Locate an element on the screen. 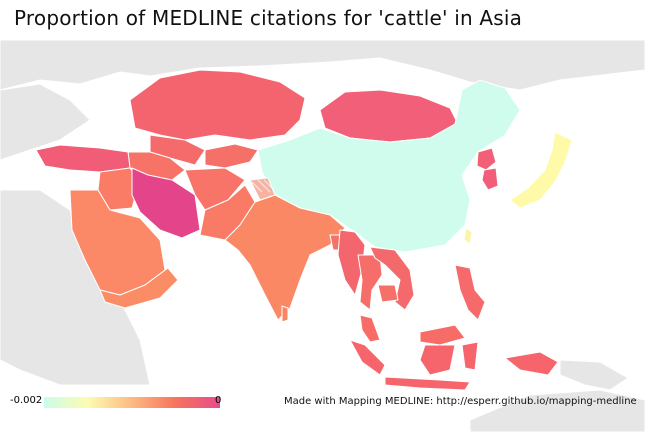 The height and width of the screenshot is (432, 645). thailand is located at coordinates (370, 282).